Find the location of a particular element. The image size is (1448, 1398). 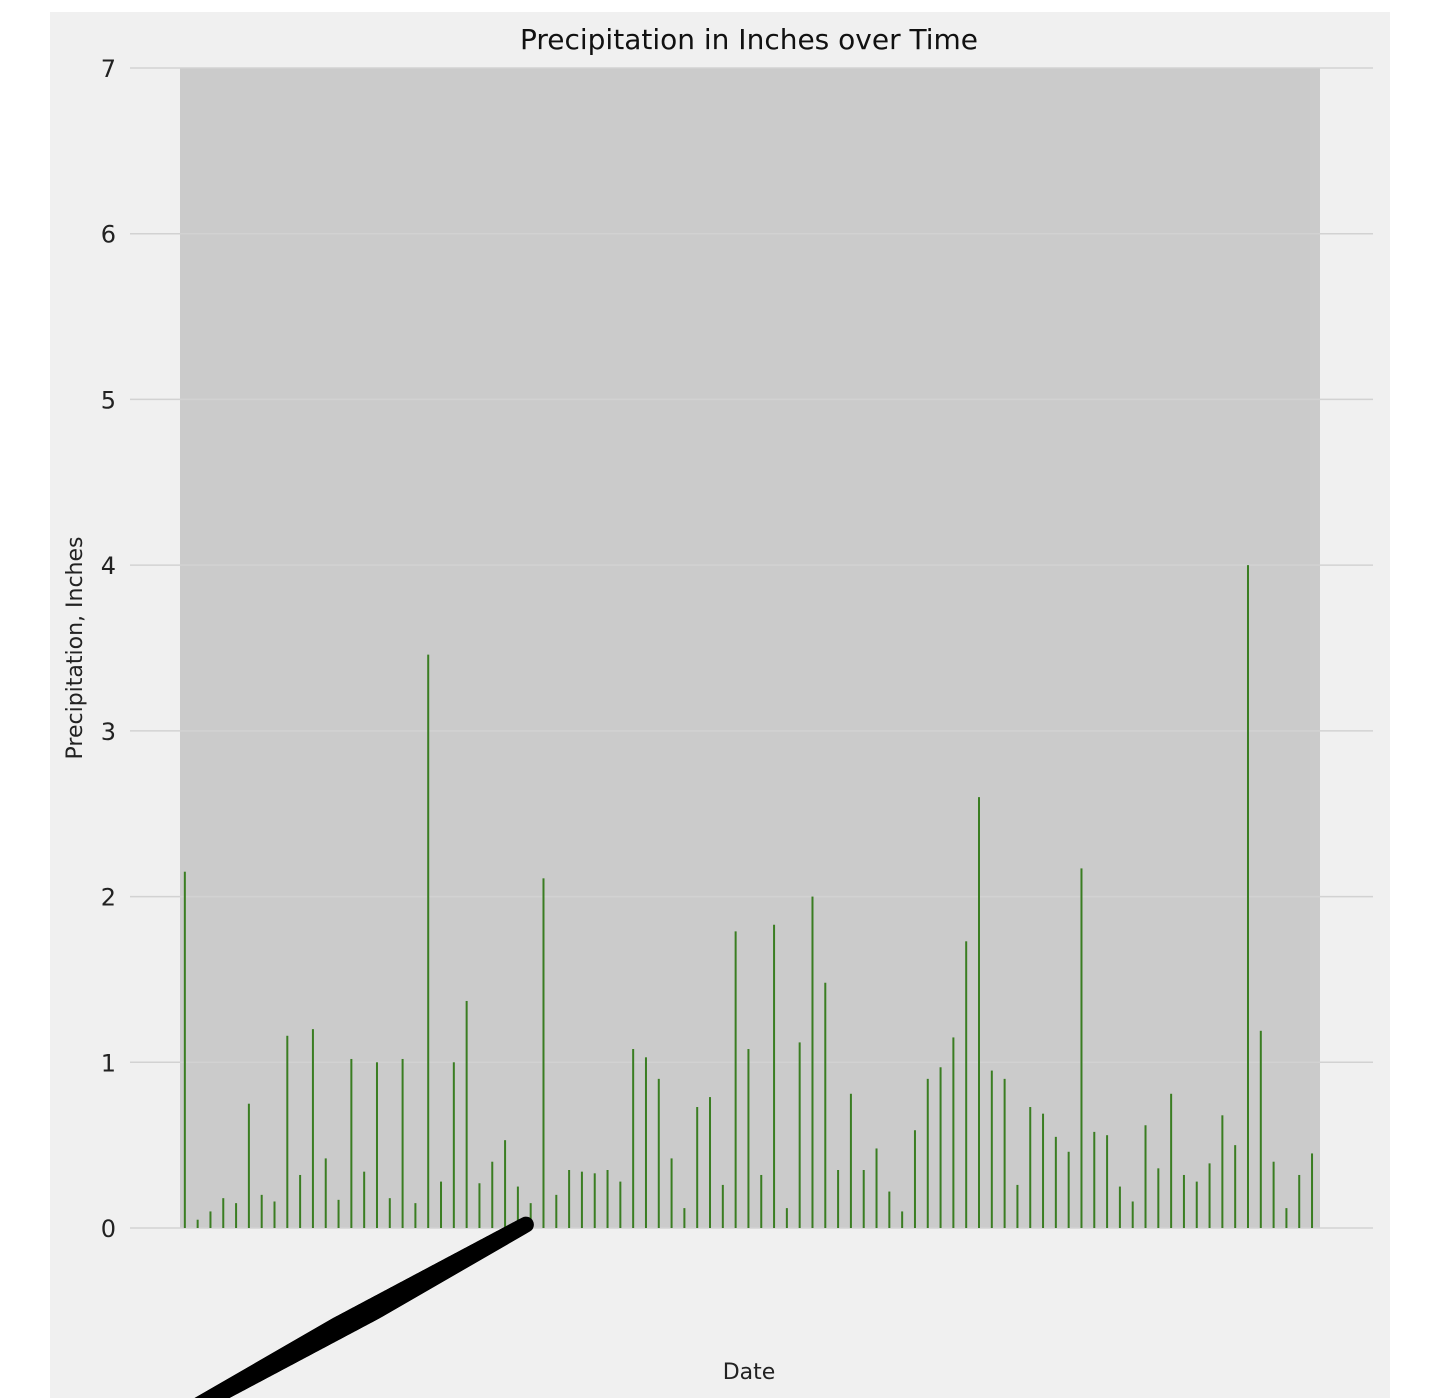

y-tick-label: 5 is located at coordinates (108, 400).